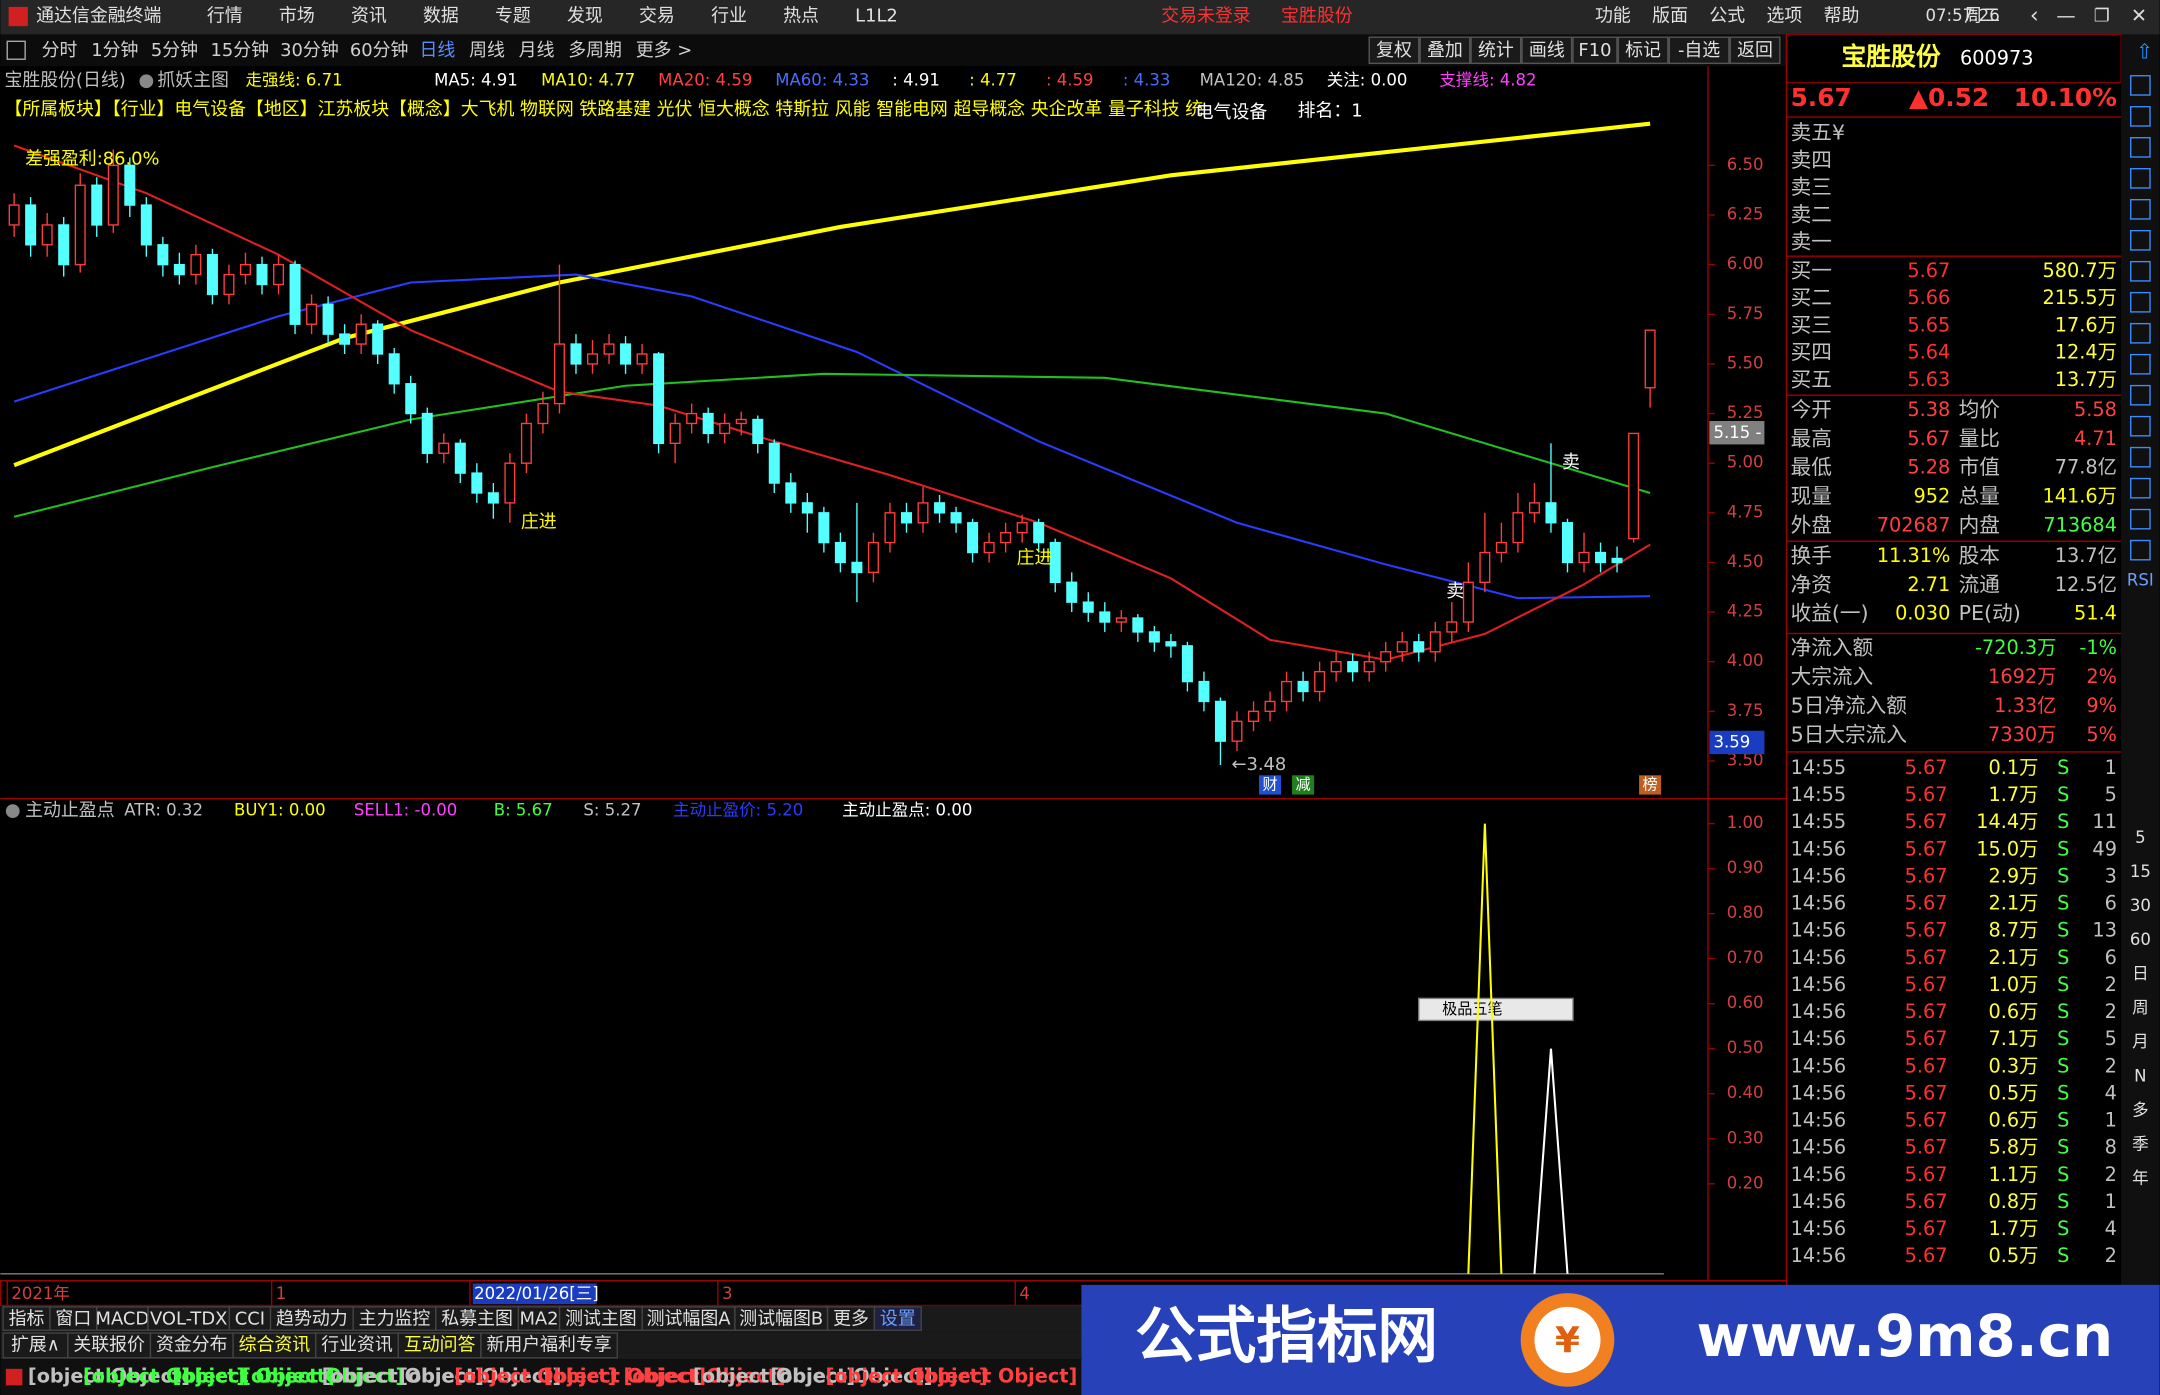 The image size is (2160, 1395). I want to click on period-tab: 多周期, so click(595, 50).